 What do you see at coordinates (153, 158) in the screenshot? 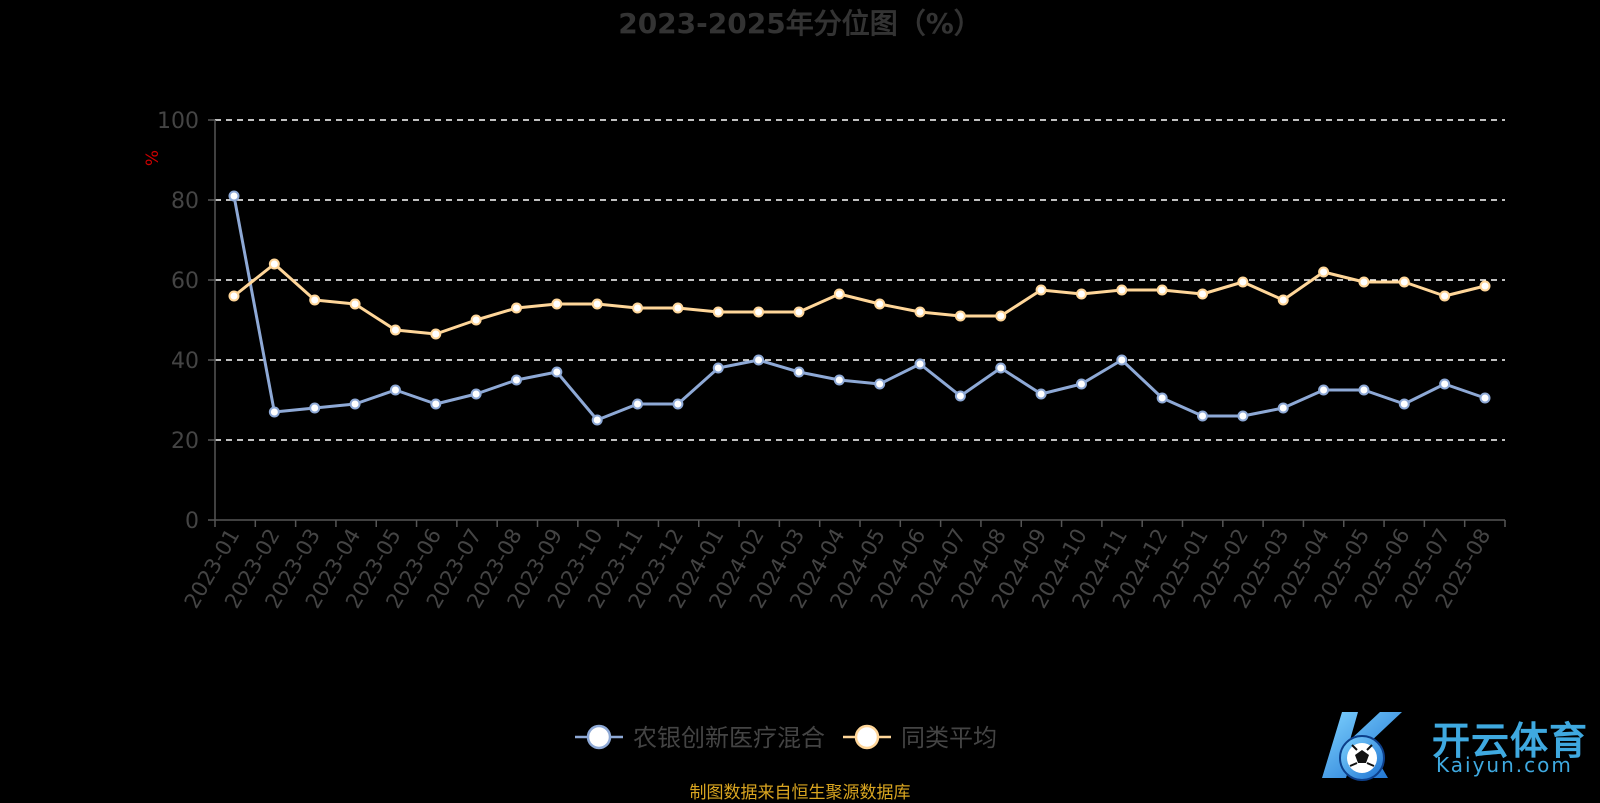
I see `y-axis-label: %` at bounding box center [153, 158].